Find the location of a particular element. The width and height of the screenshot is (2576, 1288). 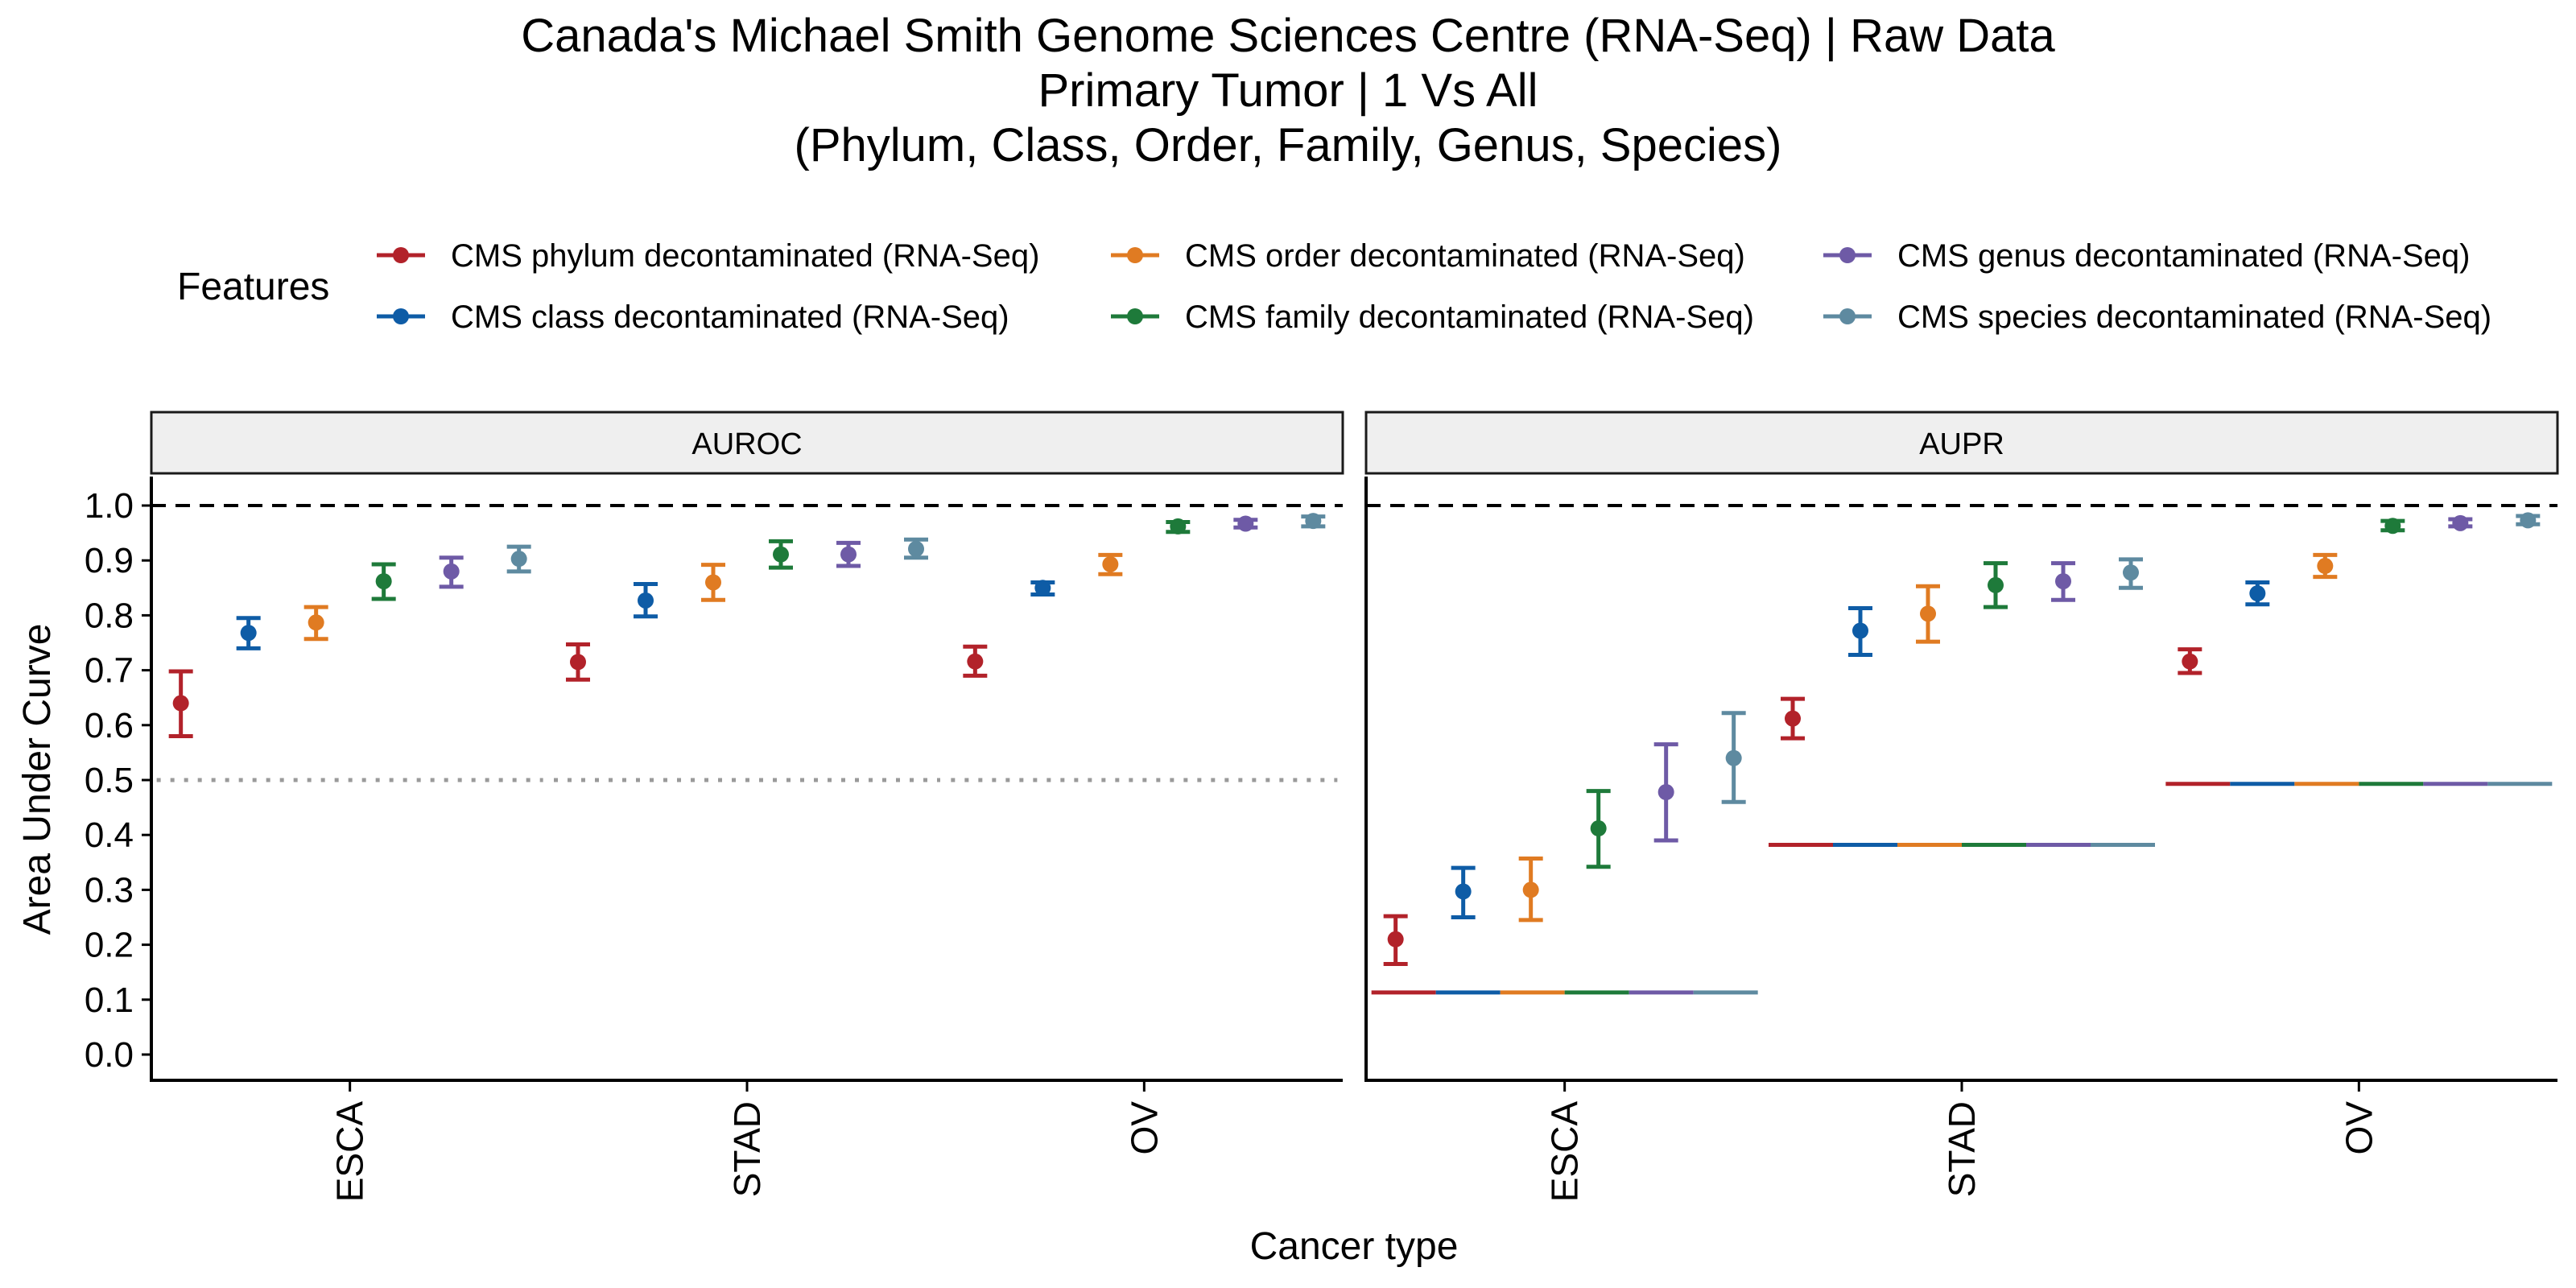

legend-entry-label: CMS class decontaminated (RNA-Seq) is located at coordinates (730, 317).